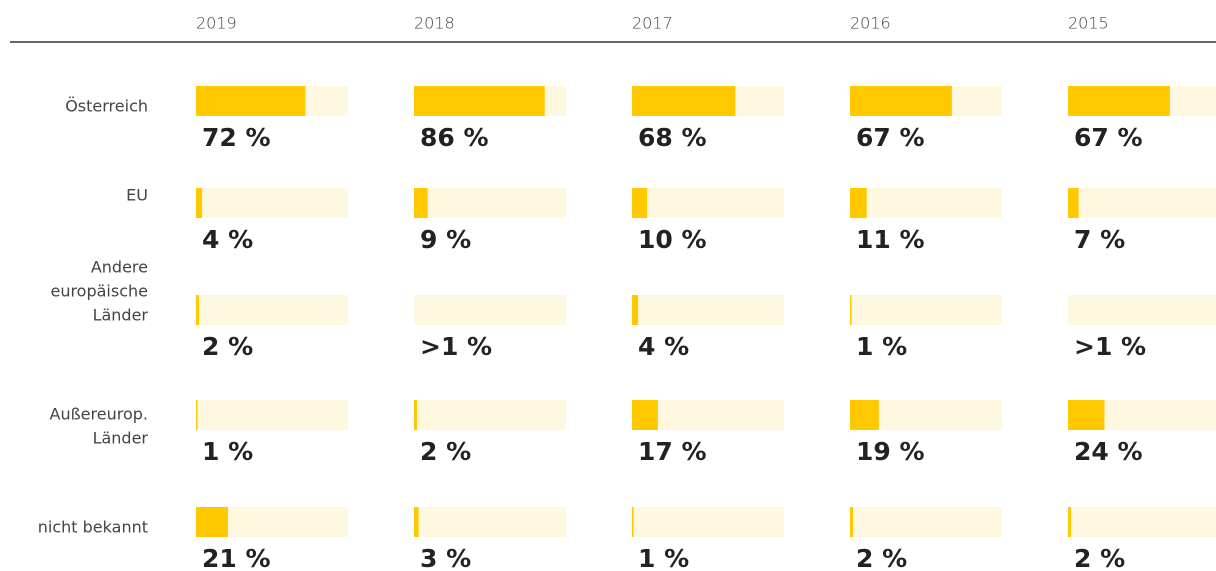 This screenshot has height=571, width=1216. Describe the element at coordinates (652, 23) in the screenshot. I see `column-header: 2017` at that location.